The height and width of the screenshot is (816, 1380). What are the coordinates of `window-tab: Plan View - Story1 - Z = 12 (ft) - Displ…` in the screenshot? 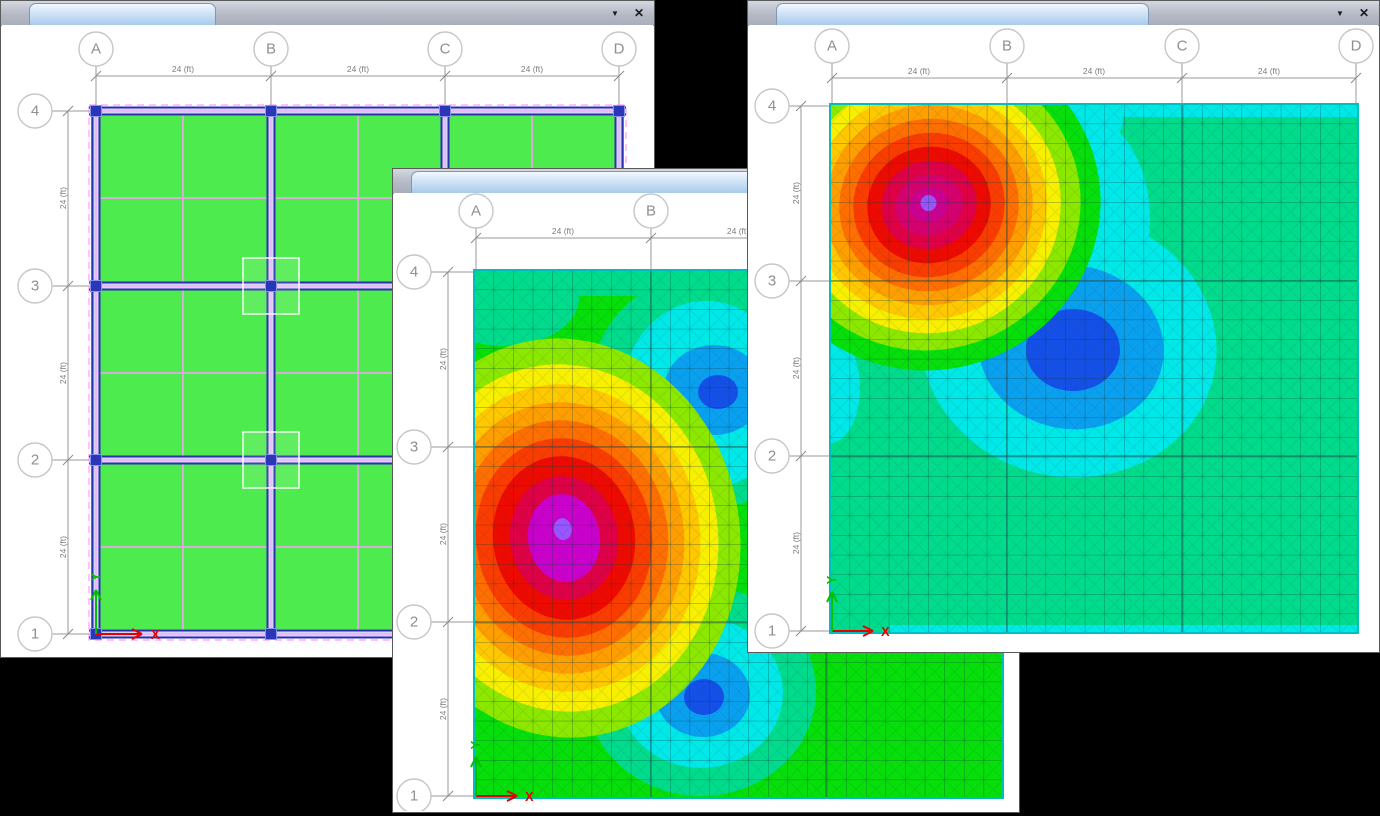 It's located at (962, 14).